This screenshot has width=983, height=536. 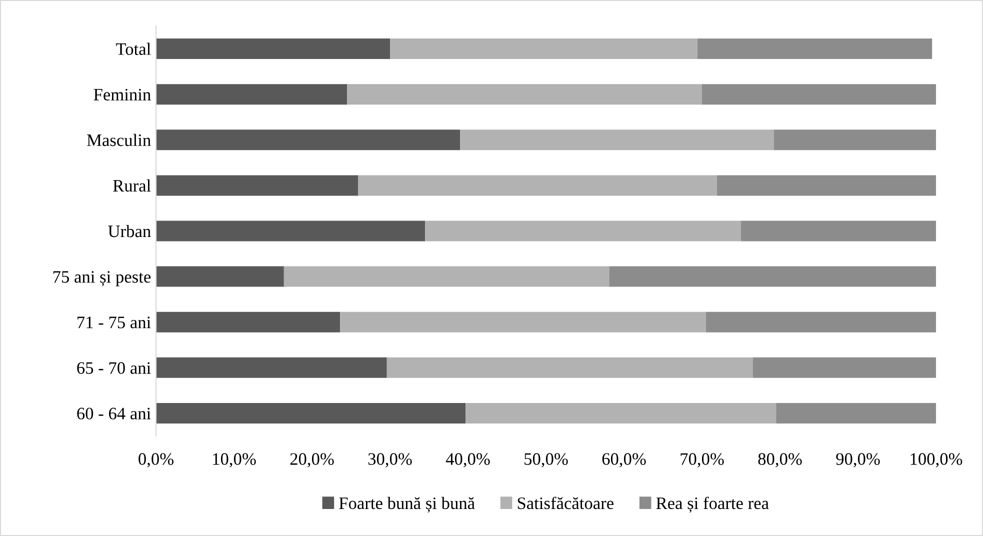 What do you see at coordinates (390, 460) in the screenshot?
I see `x-tick-label: 30,0%` at bounding box center [390, 460].